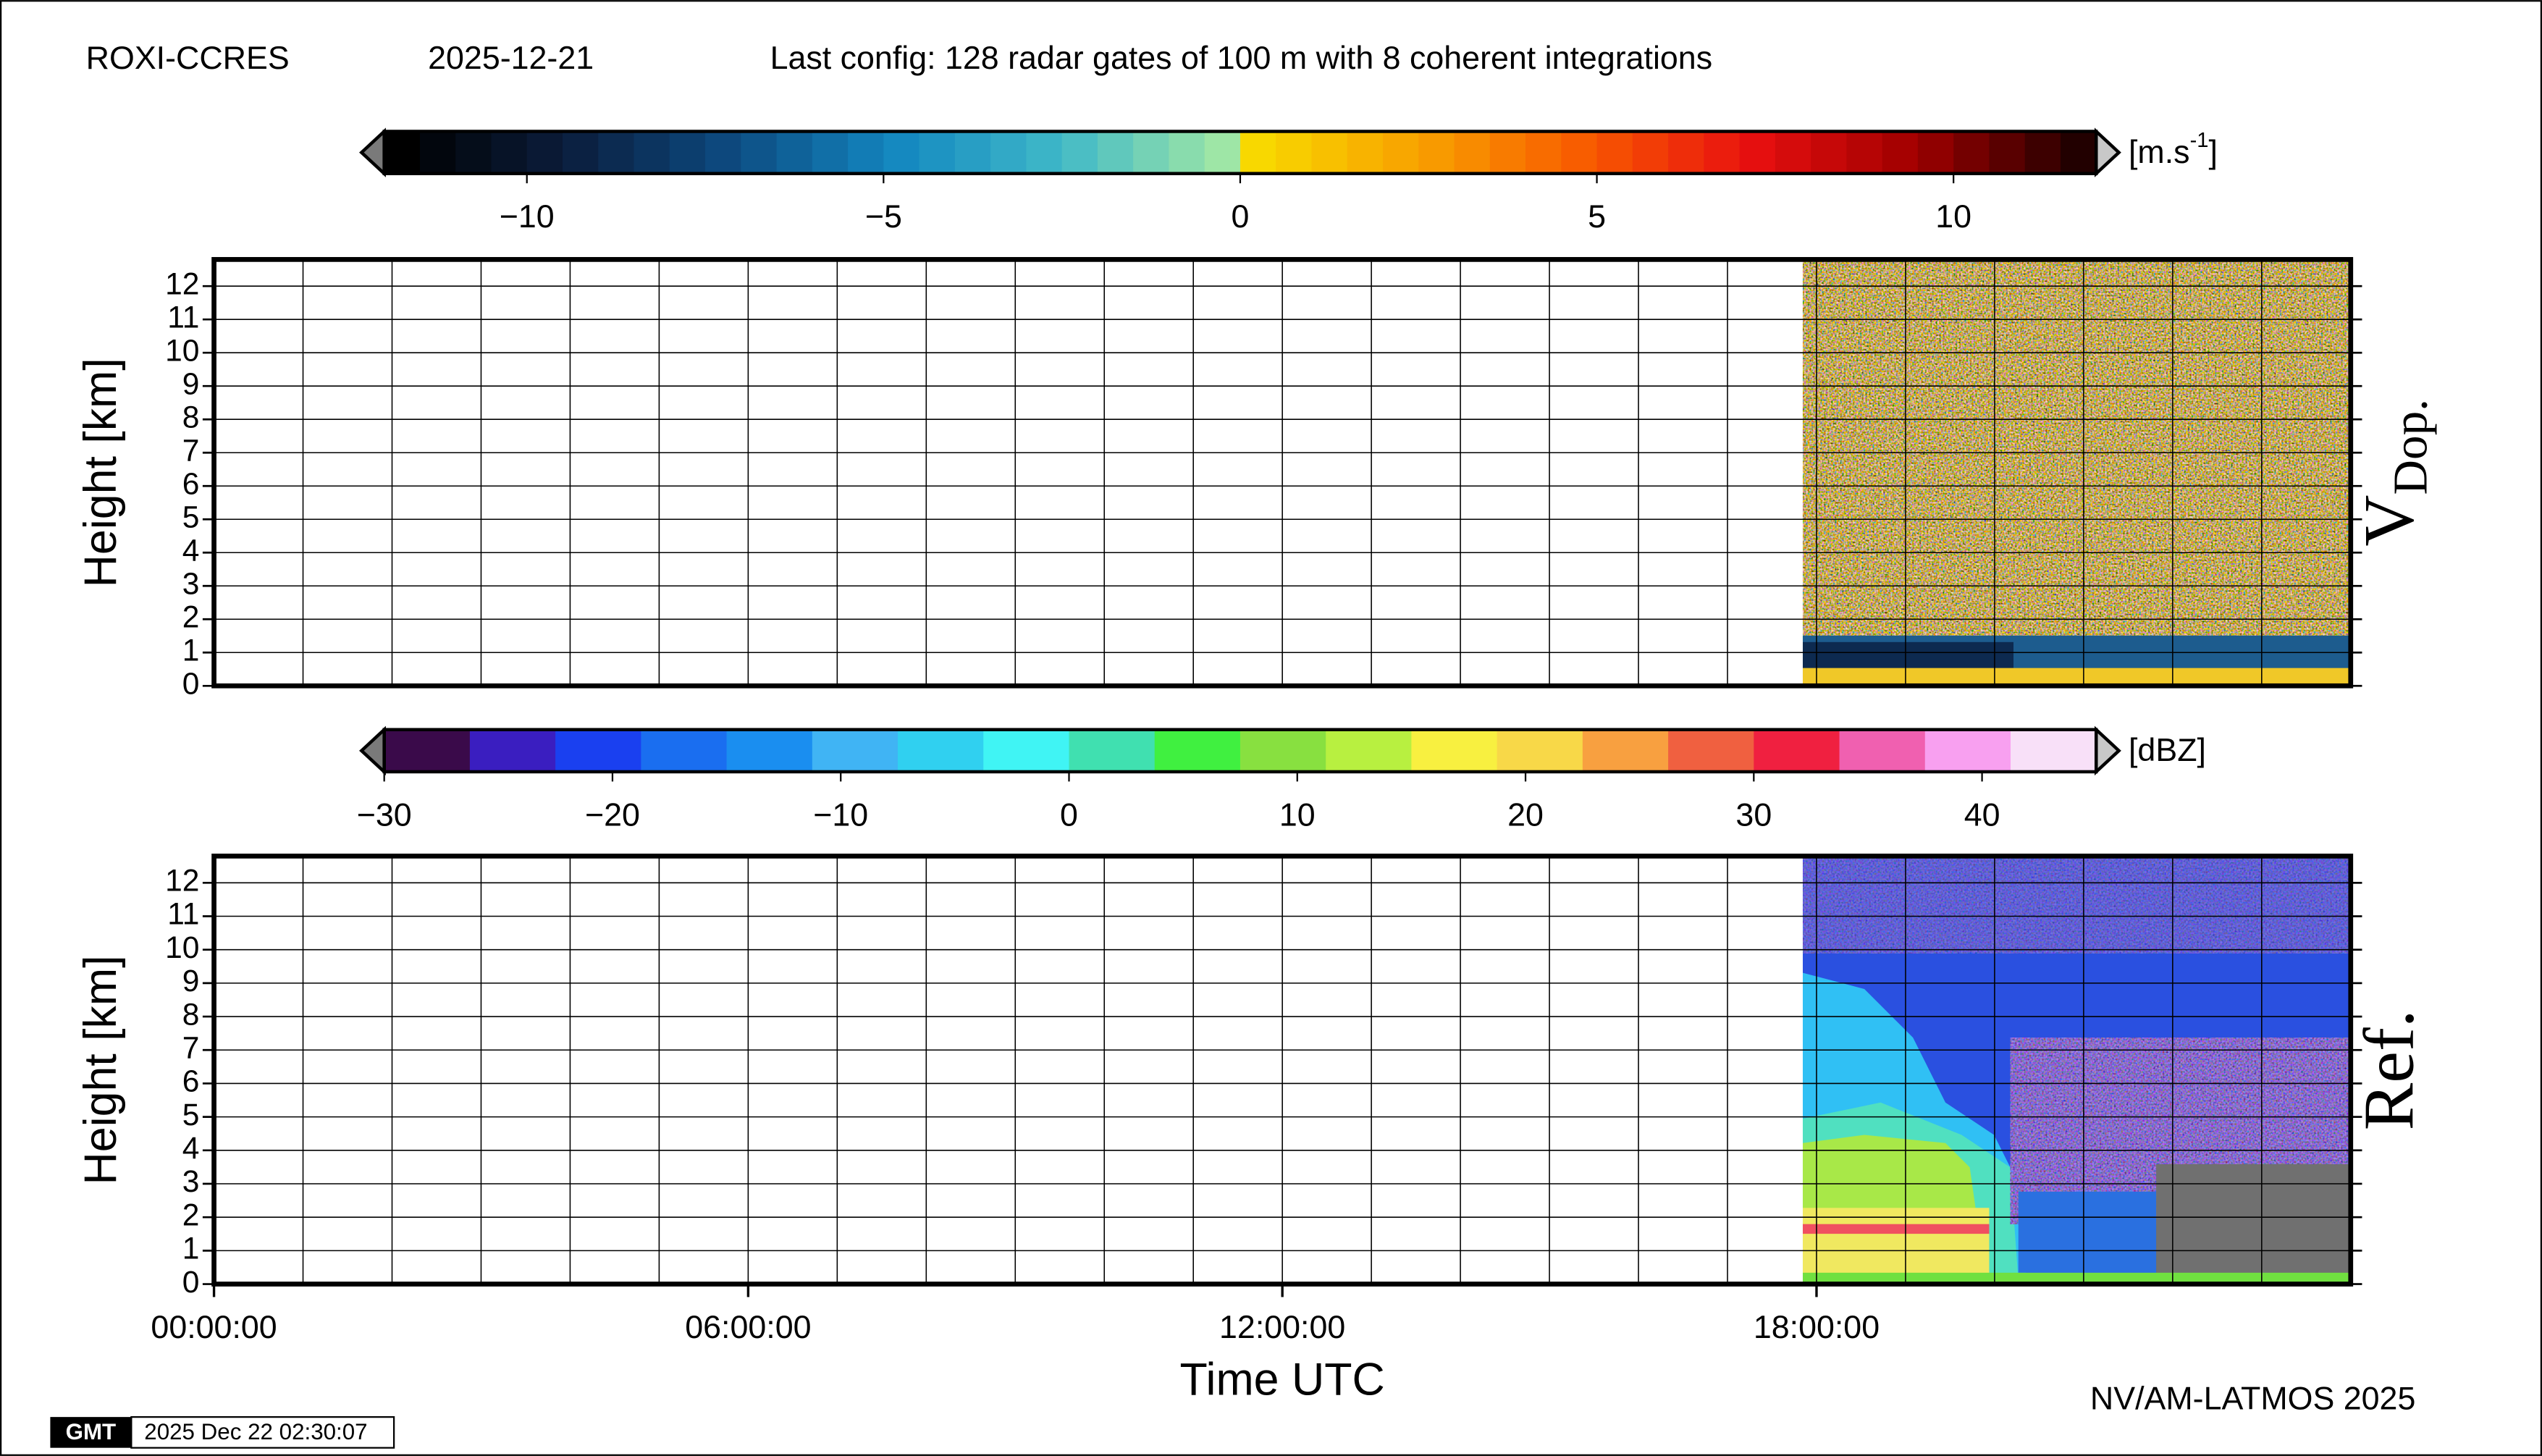 This screenshot has height=1456, width=2542. What do you see at coordinates (1753, 814) in the screenshot?
I see `colorbar-tick-label: 30` at bounding box center [1753, 814].